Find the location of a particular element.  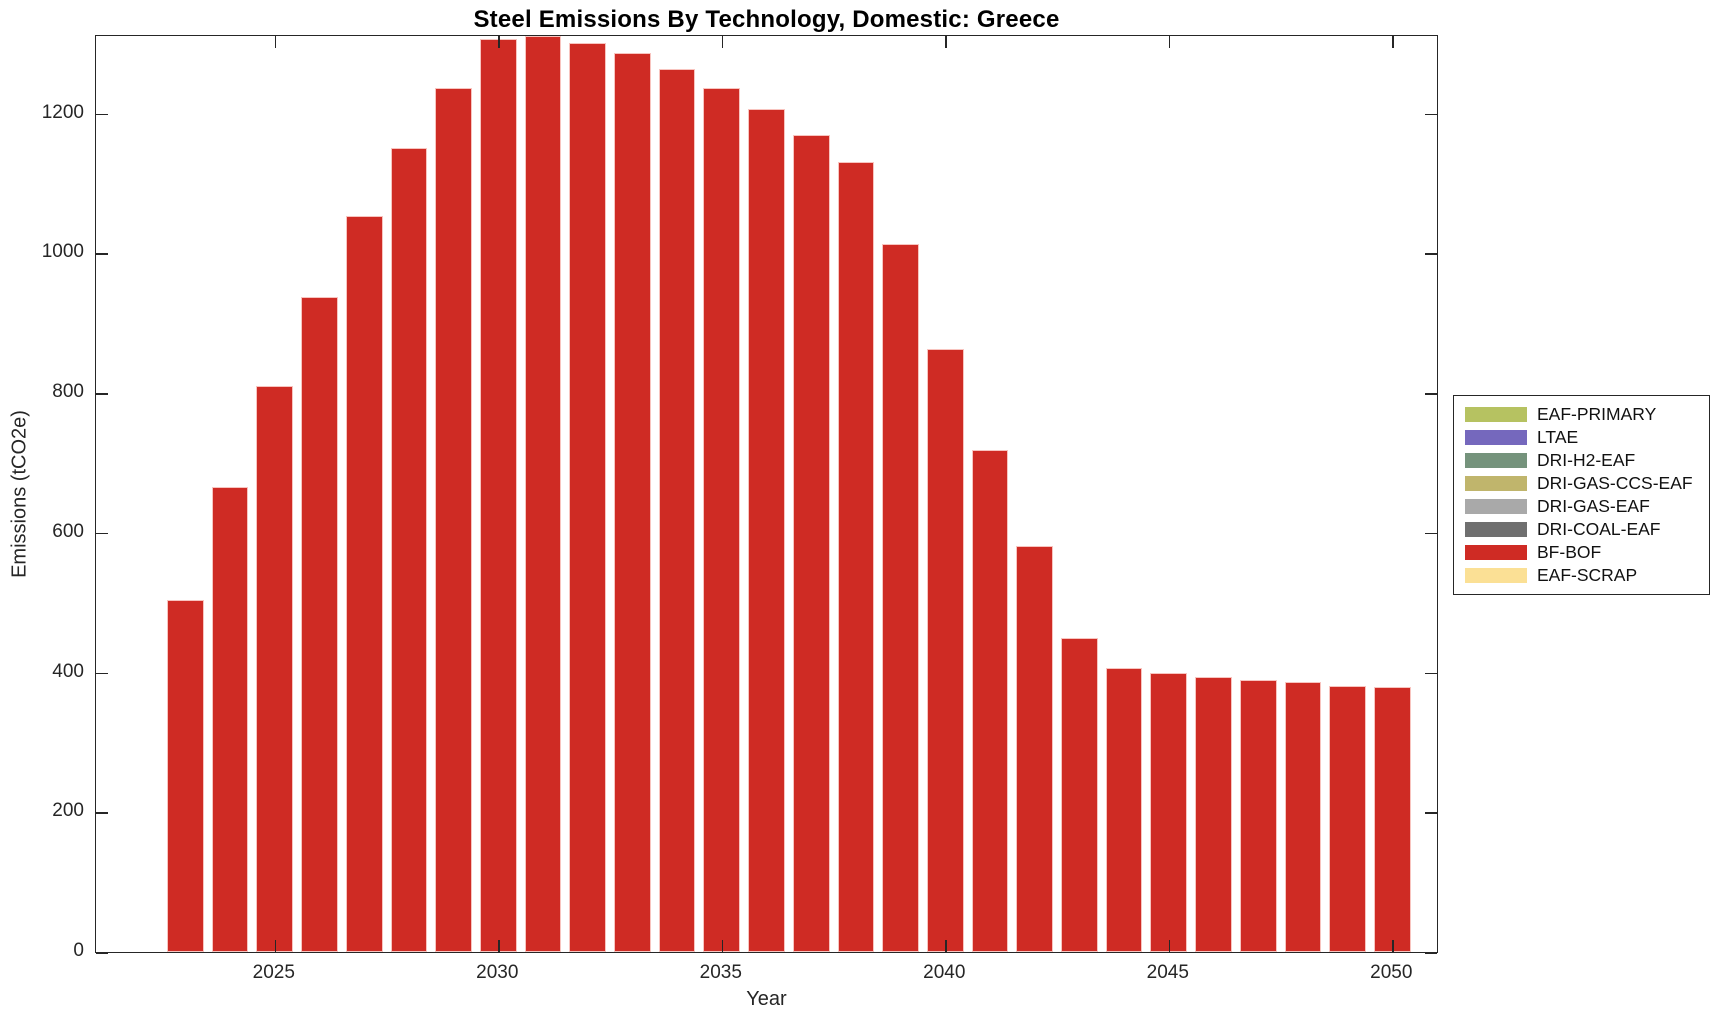

legend-label: DRI-H2-EAF is located at coordinates (1586, 460).